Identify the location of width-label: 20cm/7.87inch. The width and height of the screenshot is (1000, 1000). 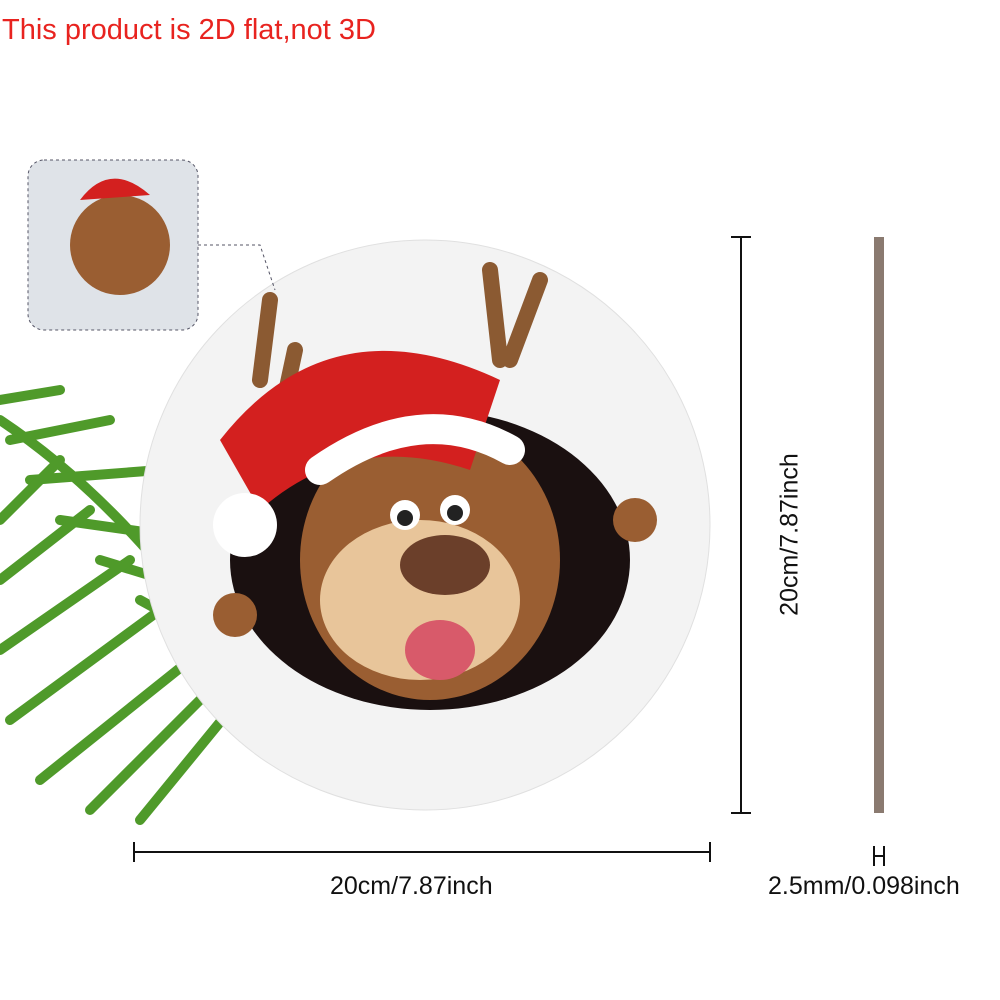
(411, 886).